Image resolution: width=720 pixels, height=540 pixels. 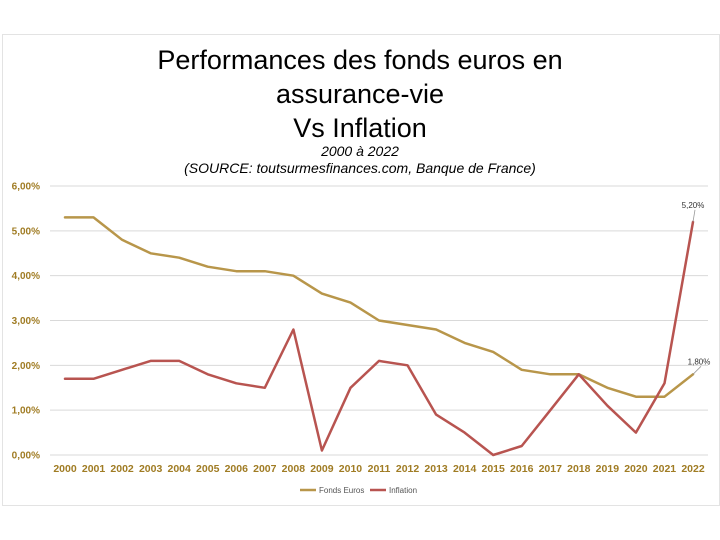 I want to click on legend: Fonds Euros Inflation, so click(x=358, y=490).